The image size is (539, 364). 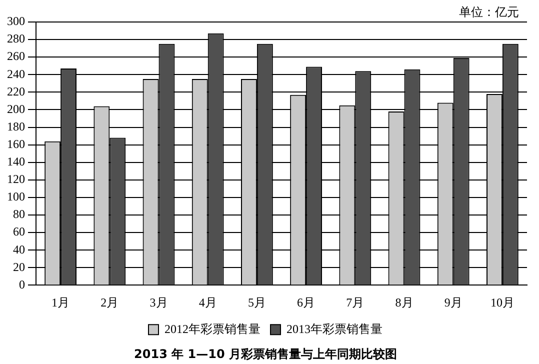 I want to click on x-tick-label: 8月, so click(x=404, y=303).